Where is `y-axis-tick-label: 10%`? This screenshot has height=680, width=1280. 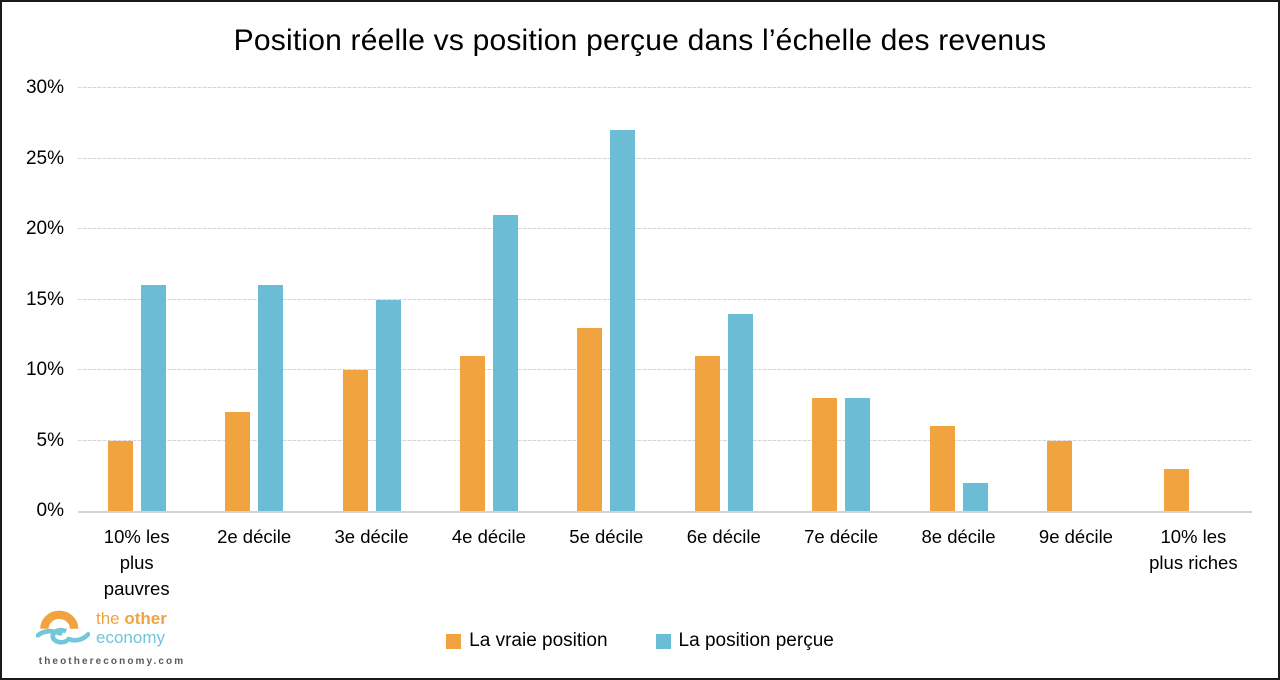 y-axis-tick-label: 10% is located at coordinates (44, 370).